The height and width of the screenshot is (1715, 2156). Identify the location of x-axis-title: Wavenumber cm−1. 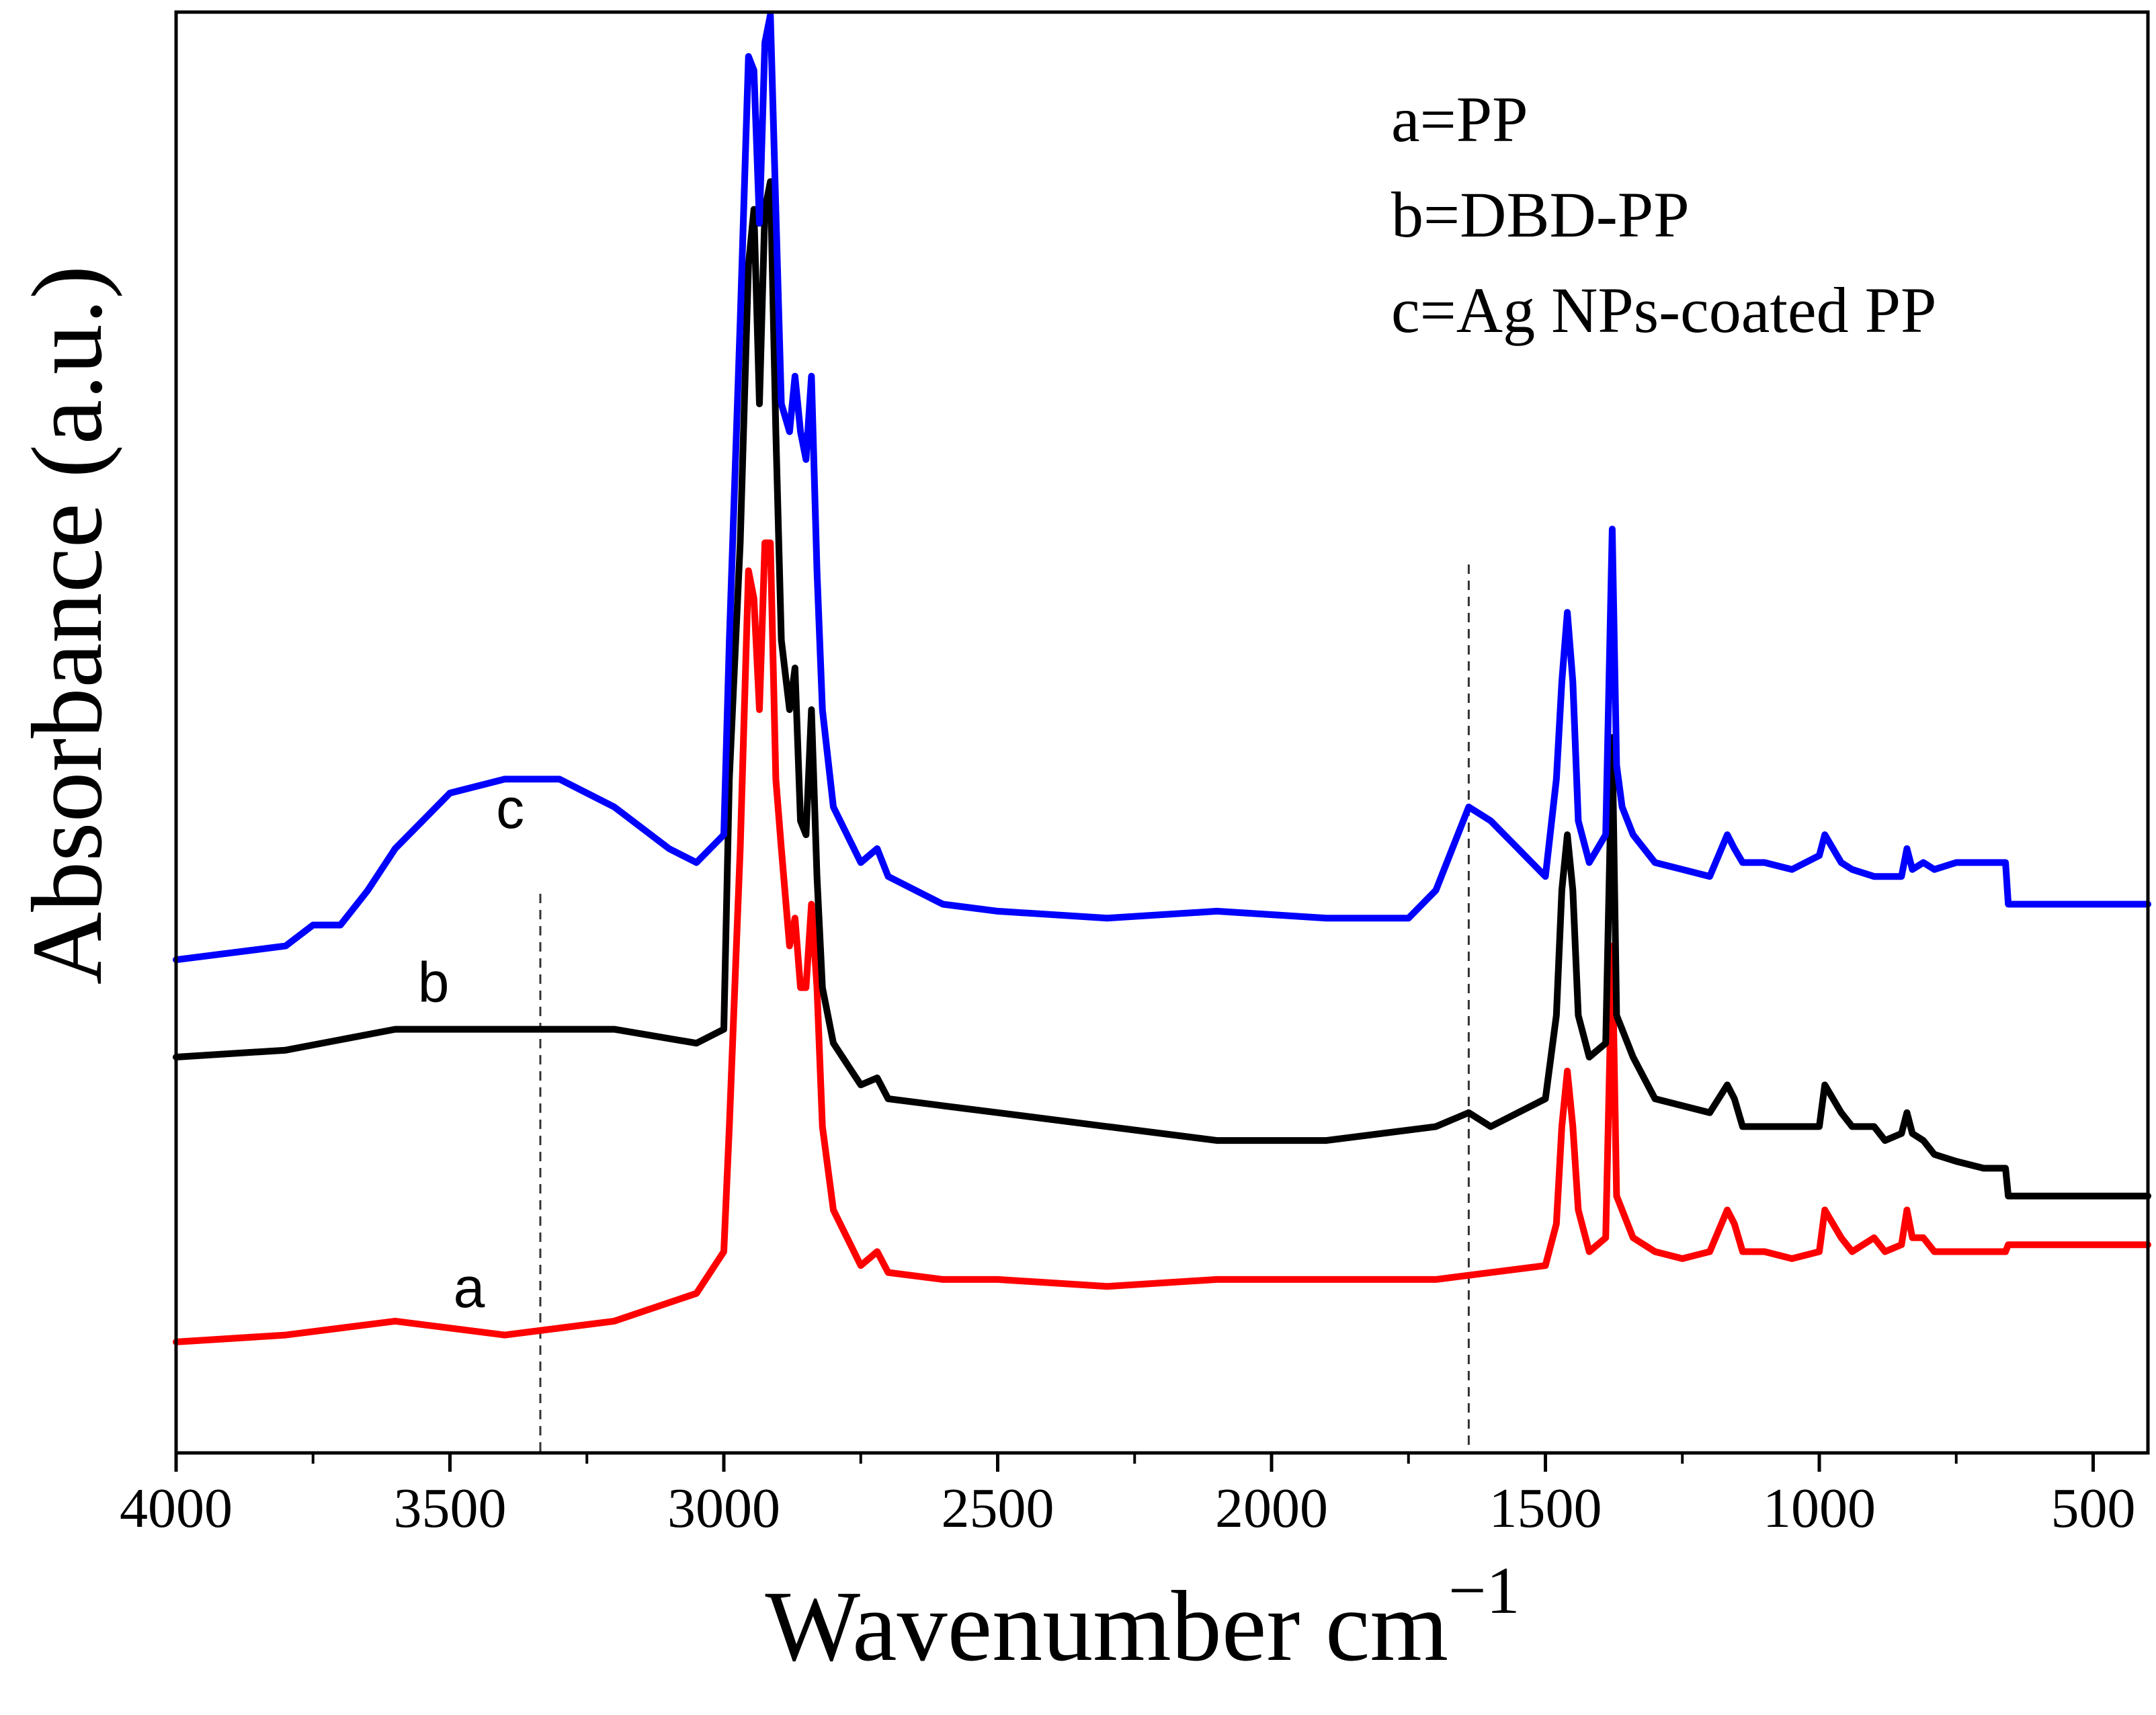
(1142, 1617).